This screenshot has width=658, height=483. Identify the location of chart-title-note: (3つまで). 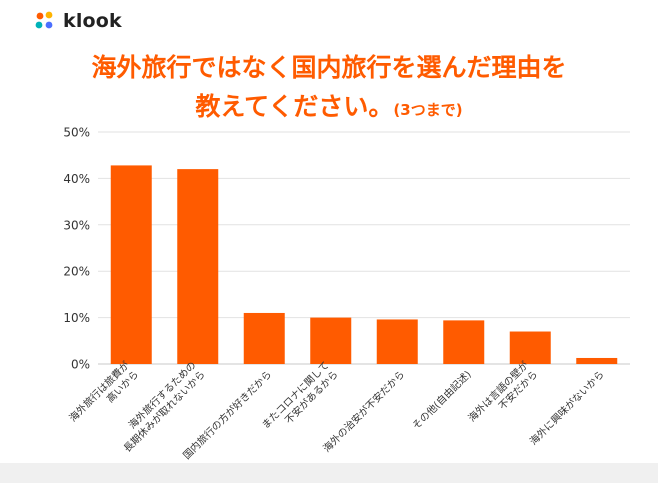
(428, 110).